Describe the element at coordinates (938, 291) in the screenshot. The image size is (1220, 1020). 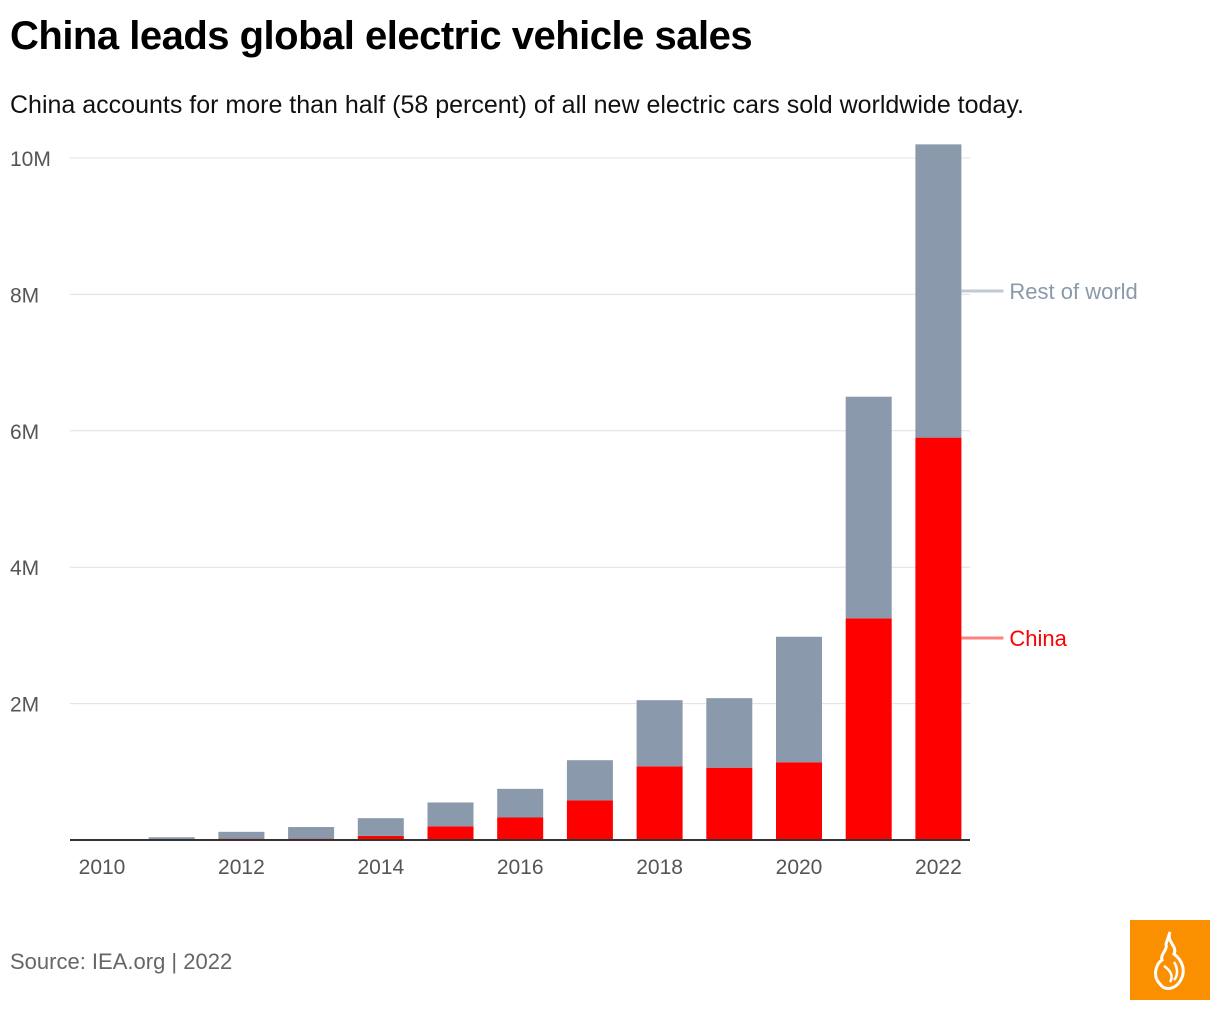
I see `bar-rest-of-world-2022` at that location.